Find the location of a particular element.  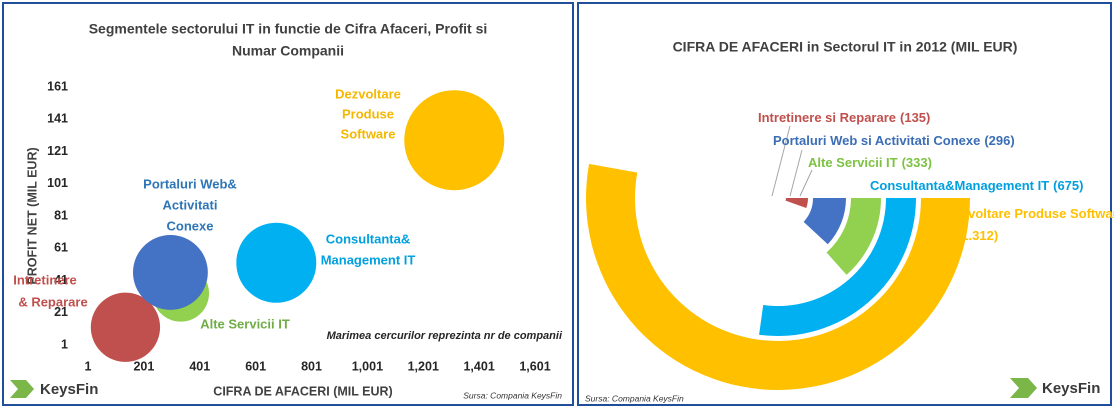

x-tick-label: 1,201 is located at coordinates (423, 366).